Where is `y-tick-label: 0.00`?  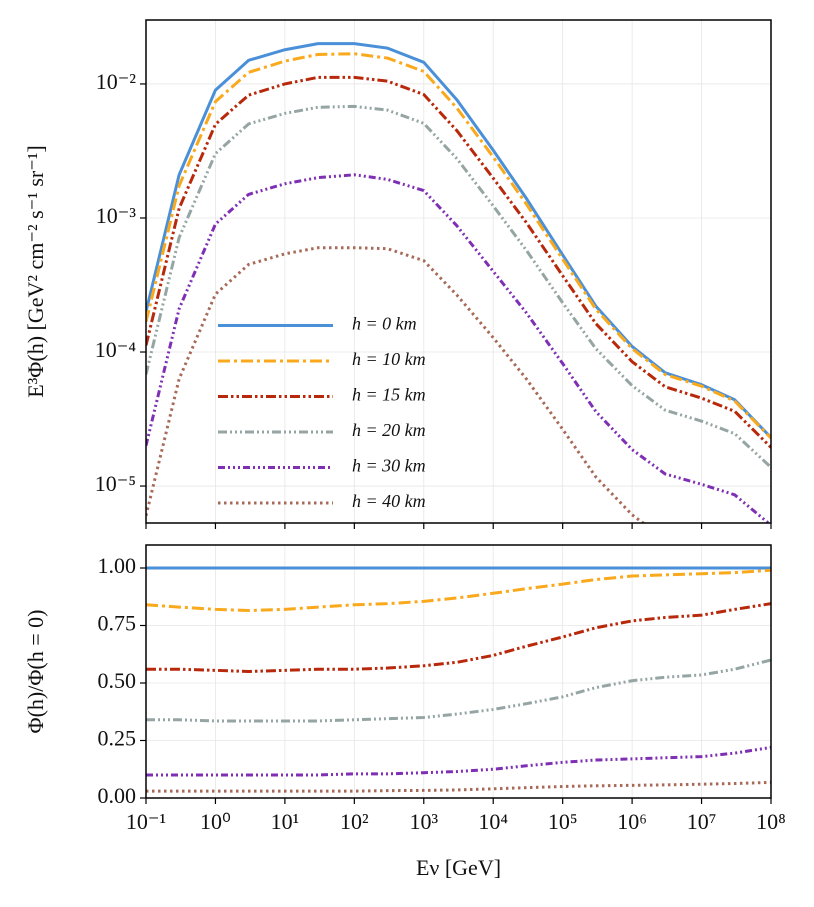 y-tick-label: 0.00 is located at coordinates (117, 795).